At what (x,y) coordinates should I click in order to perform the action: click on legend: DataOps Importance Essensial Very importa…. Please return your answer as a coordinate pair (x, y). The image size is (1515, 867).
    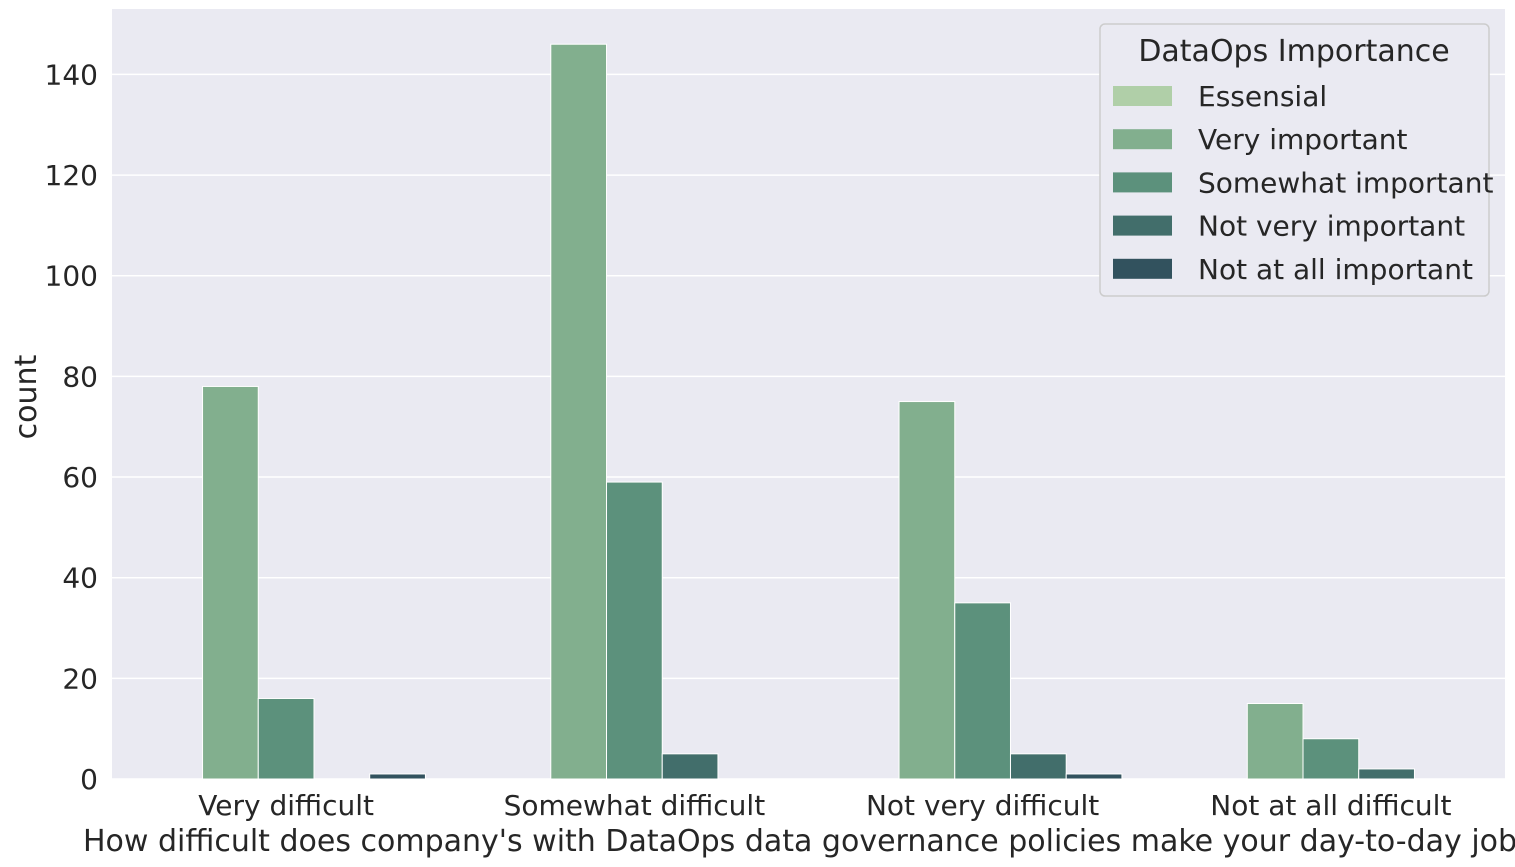
    Looking at the image, I should click on (1296, 160).